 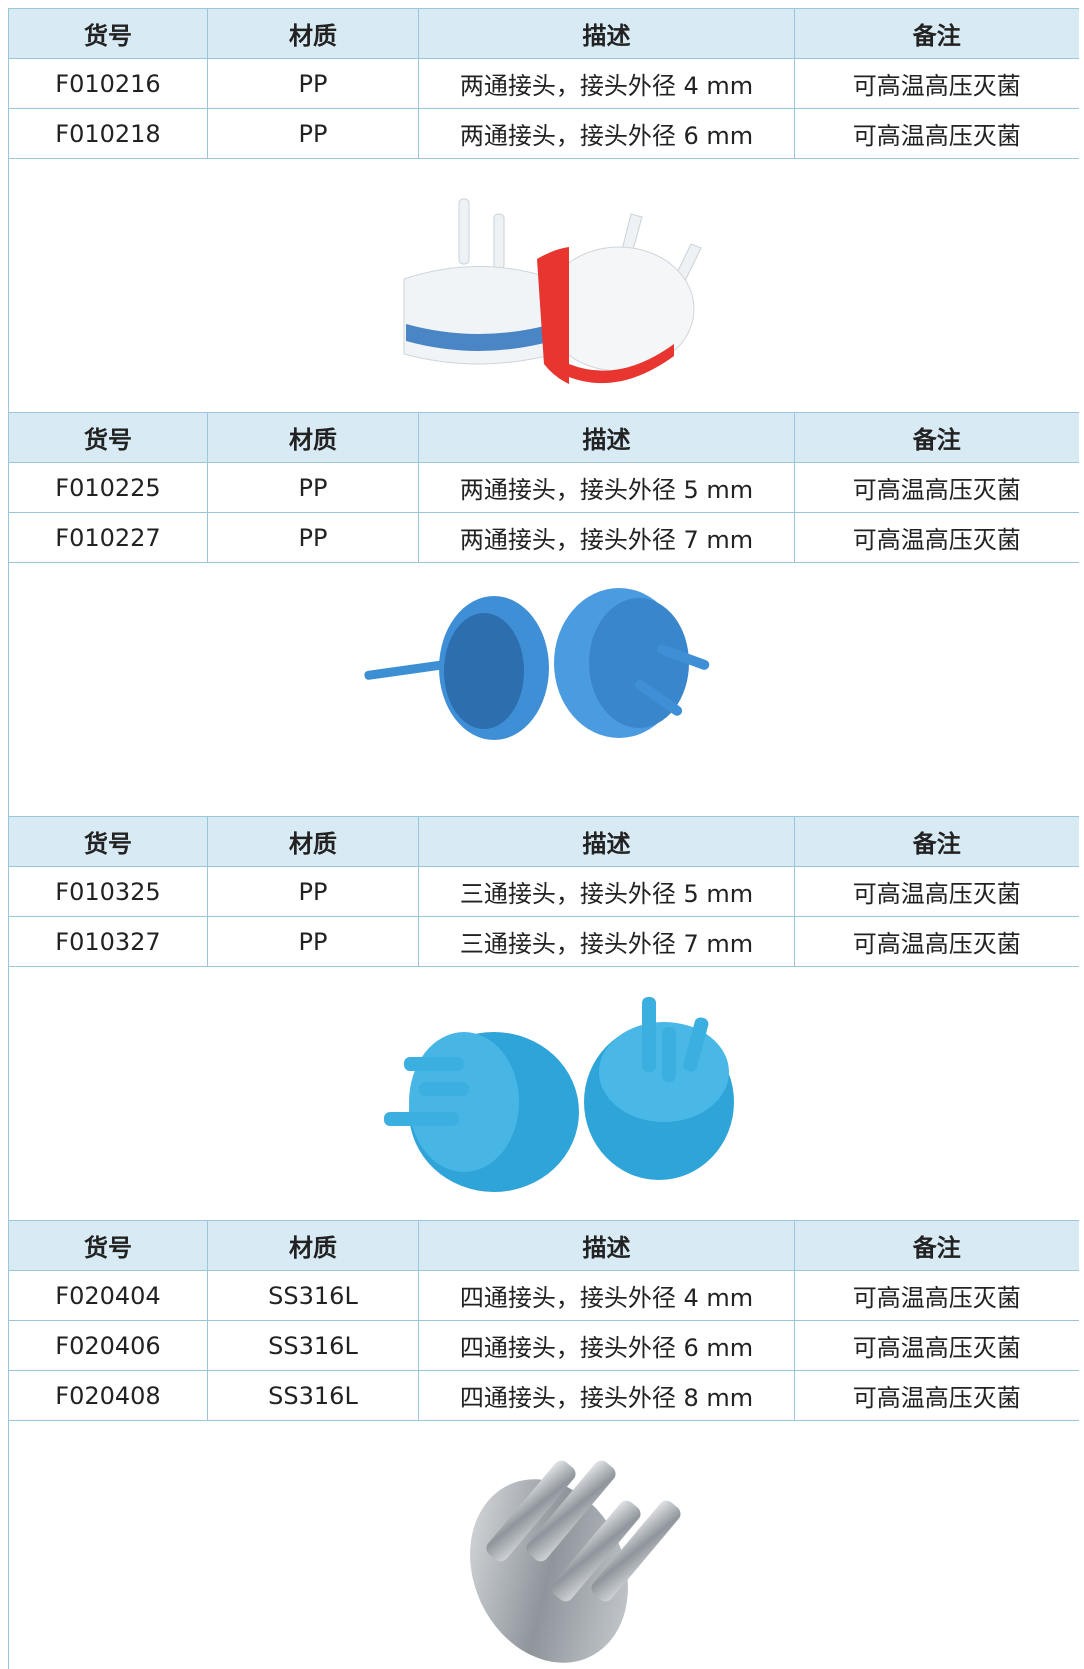 I want to click on table-row: F020406 SS316L 四通接头，接头外径 6 mm 可高温高压灭菌, so click(x=543, y=1345).